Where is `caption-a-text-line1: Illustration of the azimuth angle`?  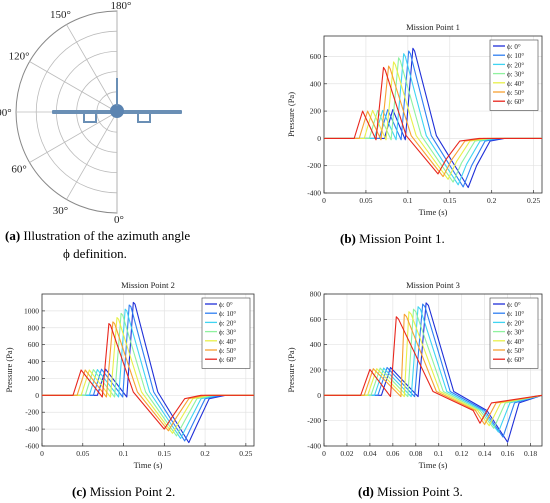 caption-a-text-line1: Illustration of the azimuth angle is located at coordinates (107, 235).